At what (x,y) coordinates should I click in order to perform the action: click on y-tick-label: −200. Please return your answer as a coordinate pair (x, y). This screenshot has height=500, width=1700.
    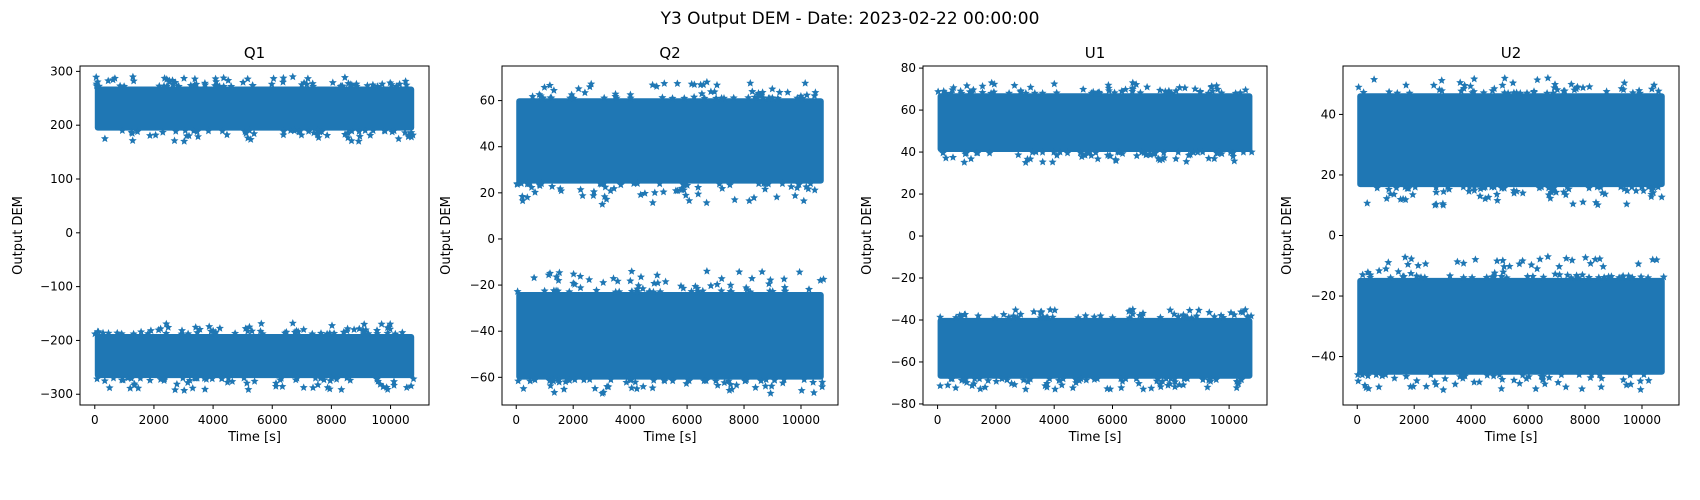
    Looking at the image, I should click on (56, 340).